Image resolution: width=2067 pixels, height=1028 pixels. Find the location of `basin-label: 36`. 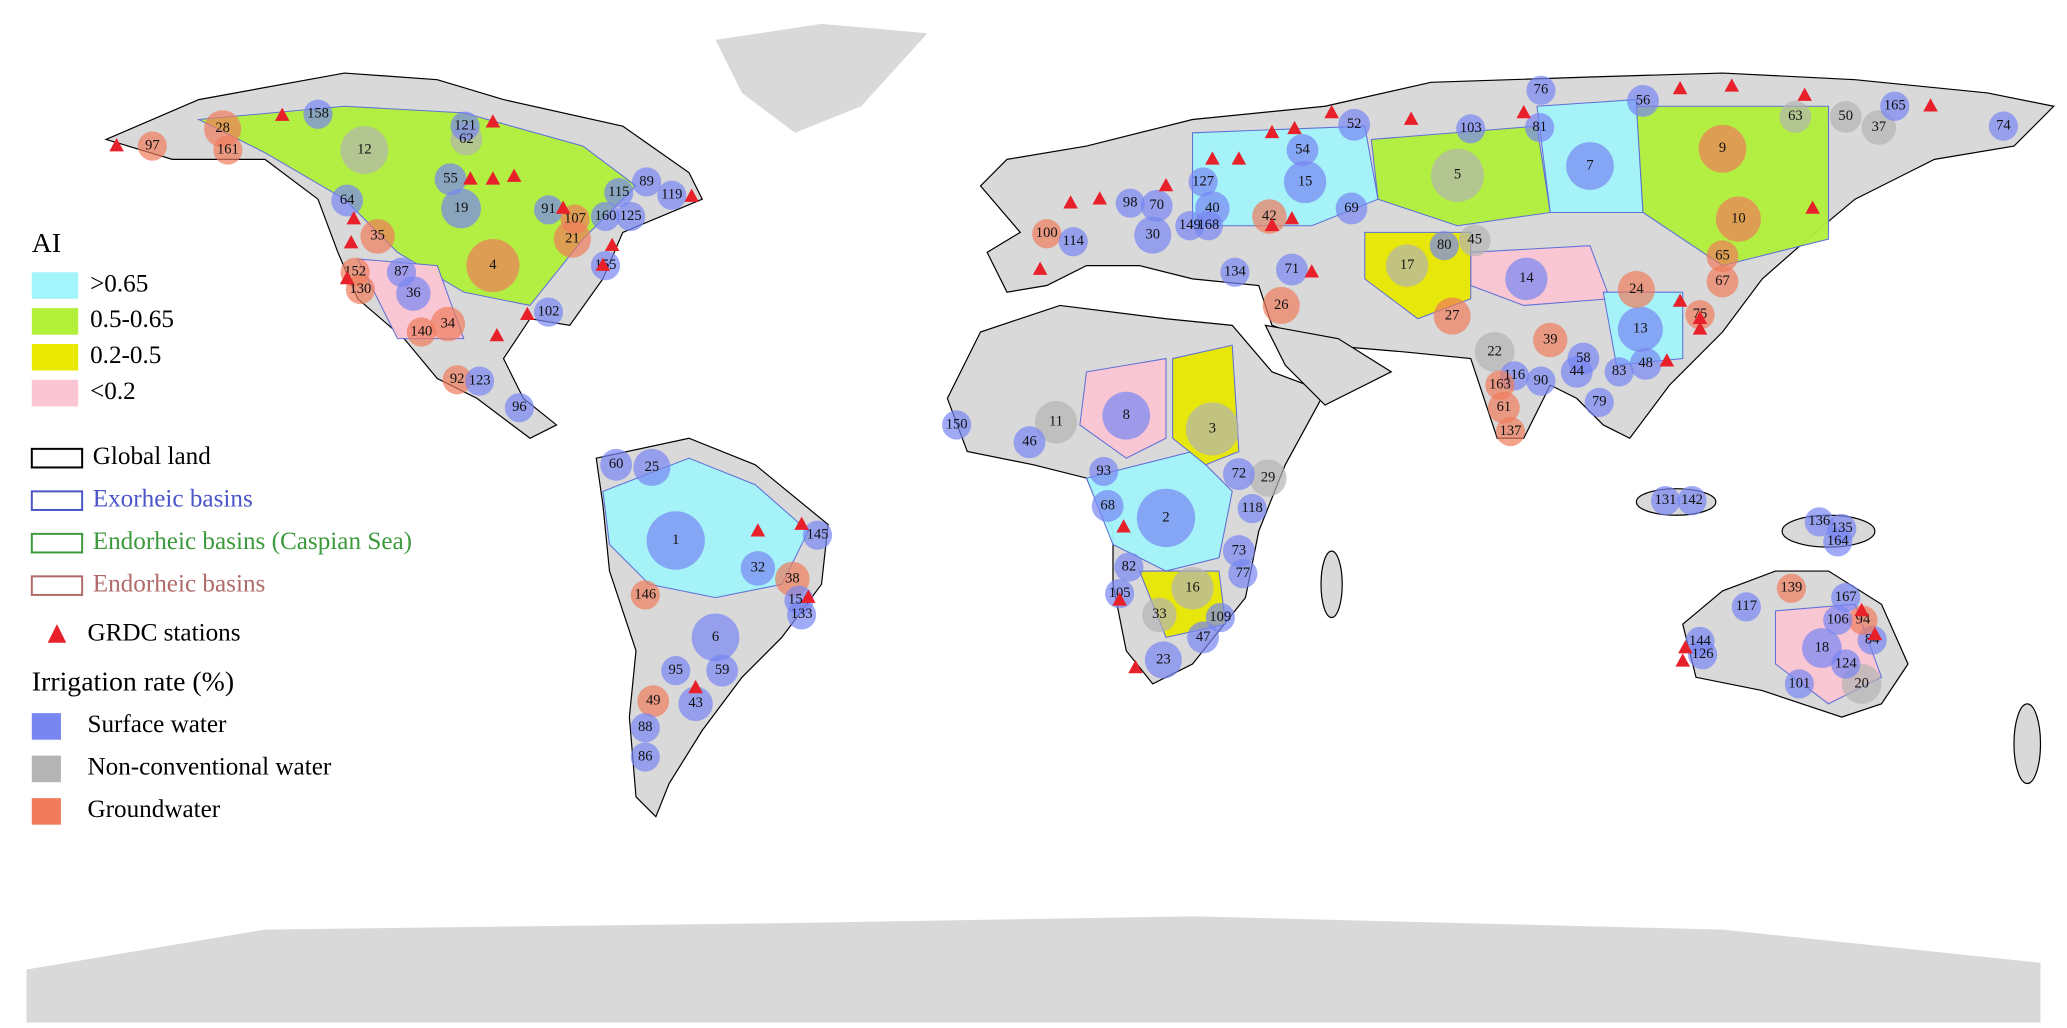

basin-label: 36 is located at coordinates (413, 293).